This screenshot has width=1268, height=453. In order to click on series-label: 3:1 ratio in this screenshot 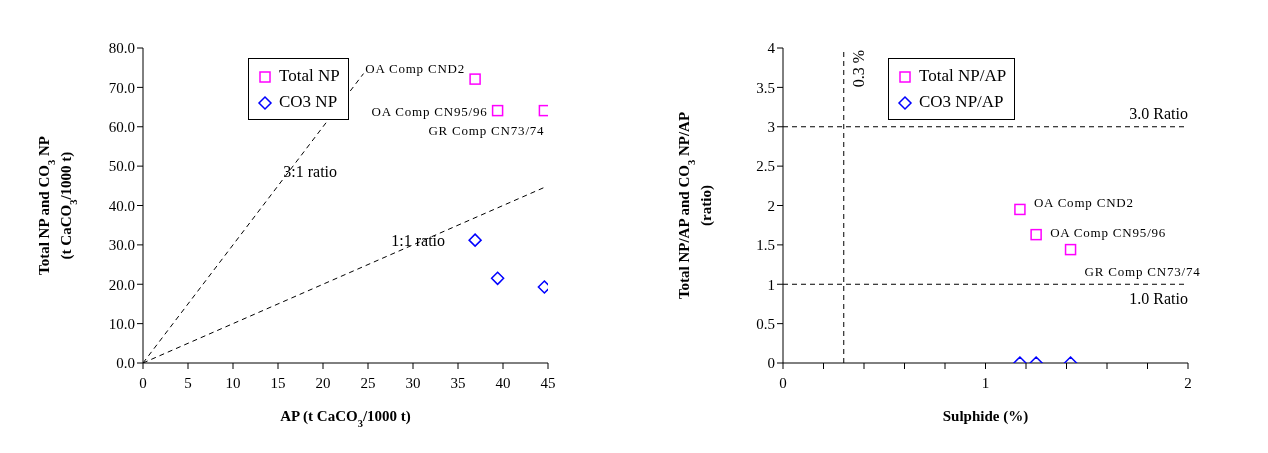, I will do `click(310, 172)`.